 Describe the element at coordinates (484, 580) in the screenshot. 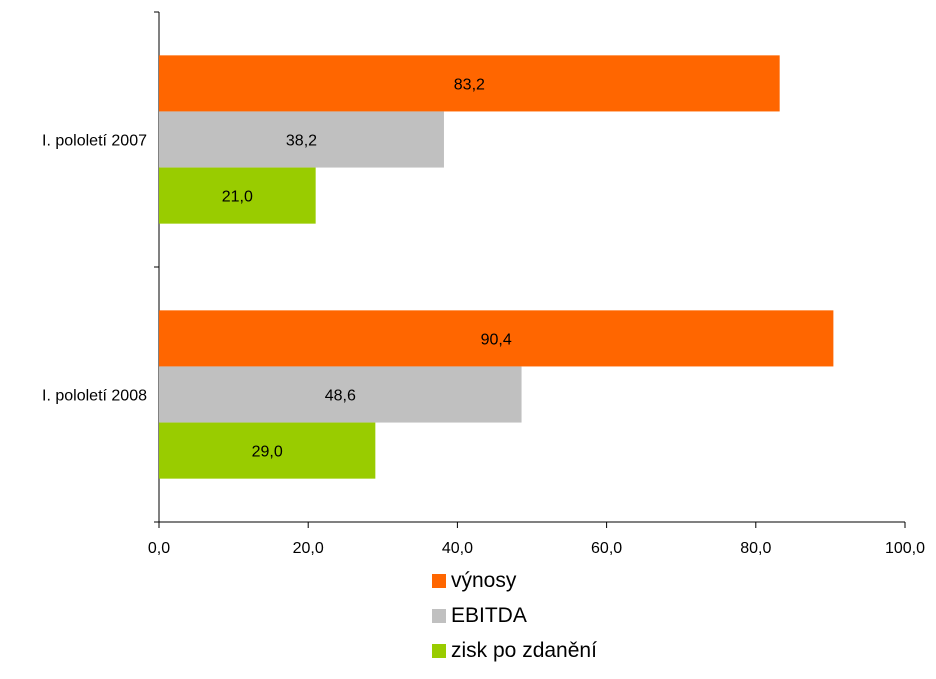

I see `legend-label-vynosy: výnosy` at that location.